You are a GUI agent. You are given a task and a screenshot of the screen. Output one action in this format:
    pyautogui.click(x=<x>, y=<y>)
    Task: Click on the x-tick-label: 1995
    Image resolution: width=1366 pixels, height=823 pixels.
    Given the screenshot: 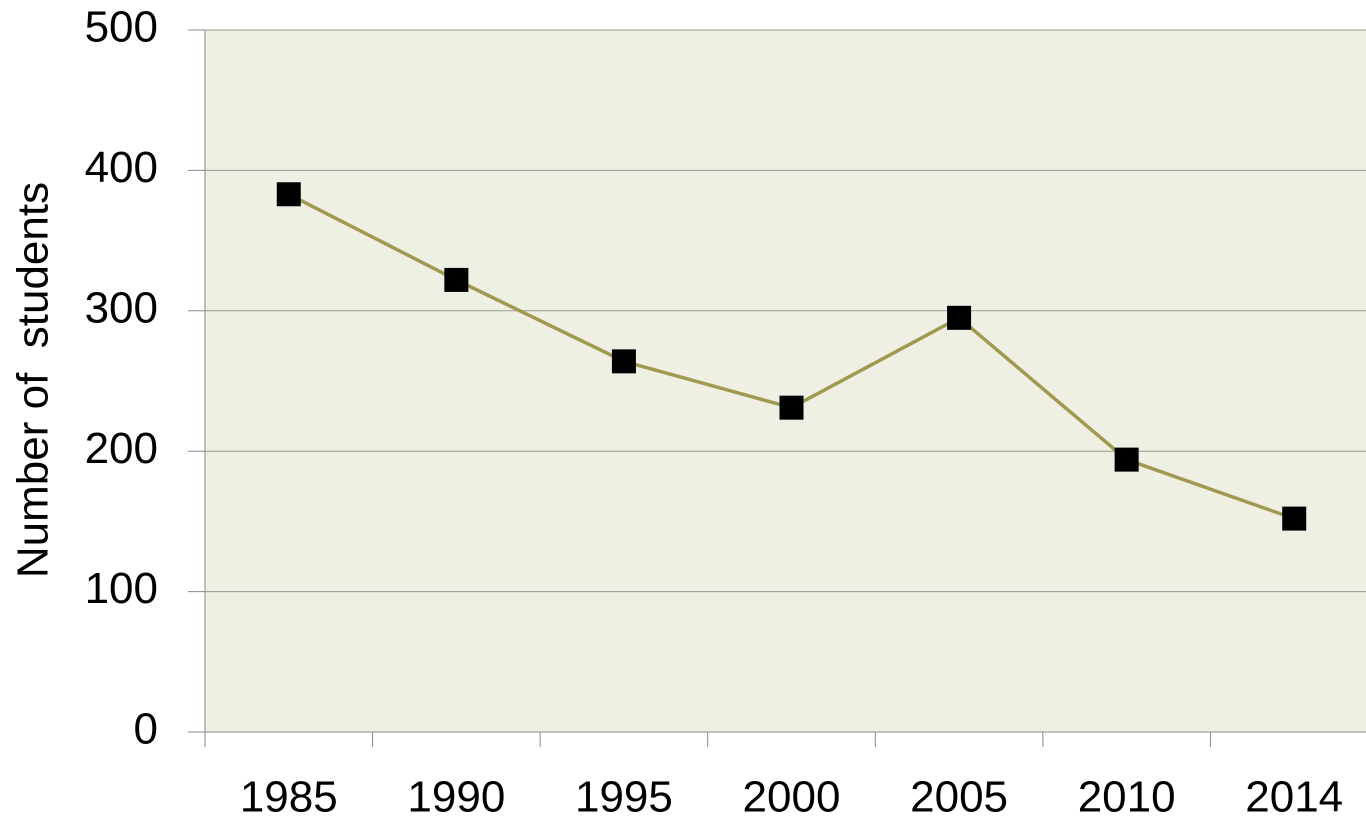 What is the action you would take?
    pyautogui.click(x=624, y=797)
    